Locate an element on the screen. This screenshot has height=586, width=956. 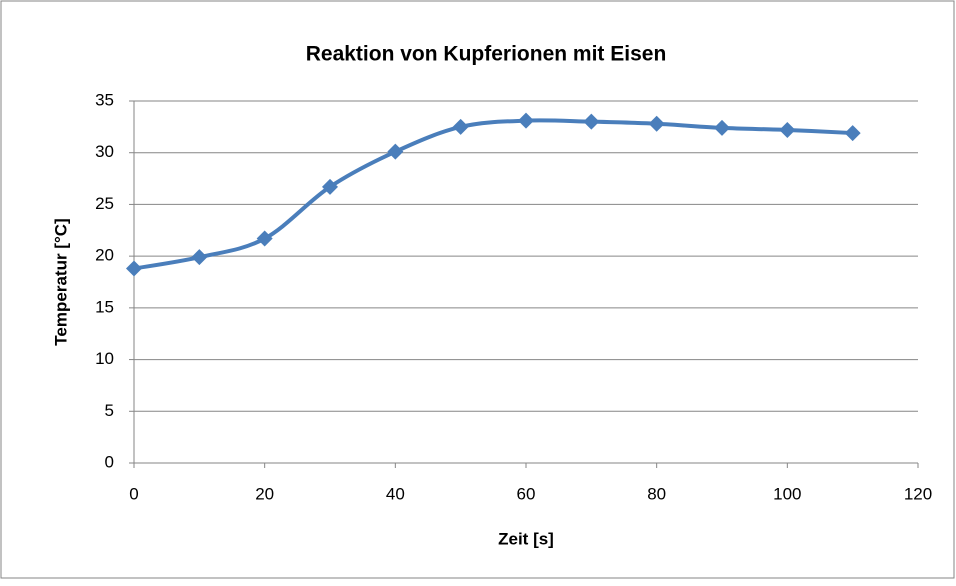
x-tick-label: 0 is located at coordinates (133, 493).